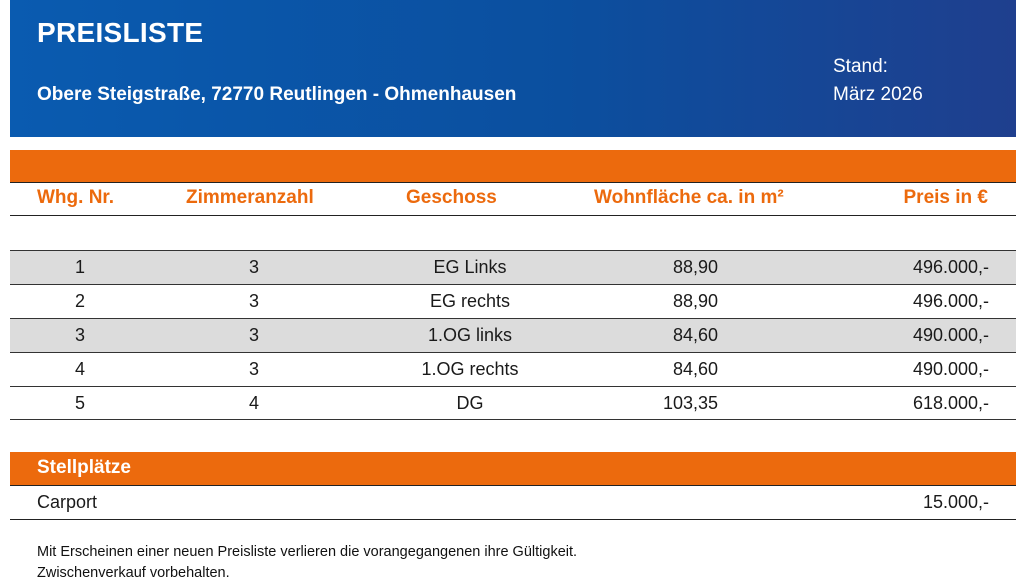 This screenshot has width=1024, height=584. Describe the element at coordinates (470, 267) in the screenshot. I see `cell-geschoss: EG Links` at that location.